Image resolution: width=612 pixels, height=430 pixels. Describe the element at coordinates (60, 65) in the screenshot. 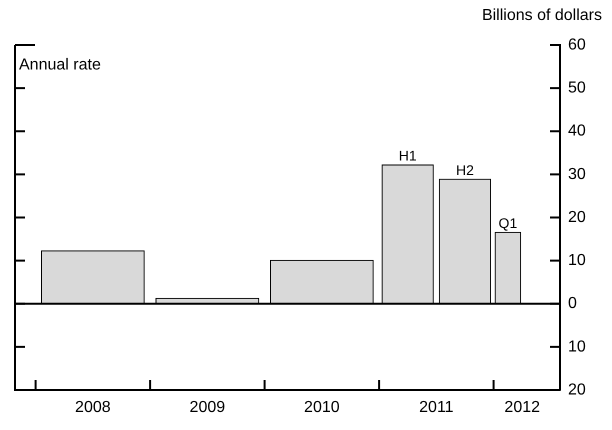

I see `annotation: Annual rate` at that location.